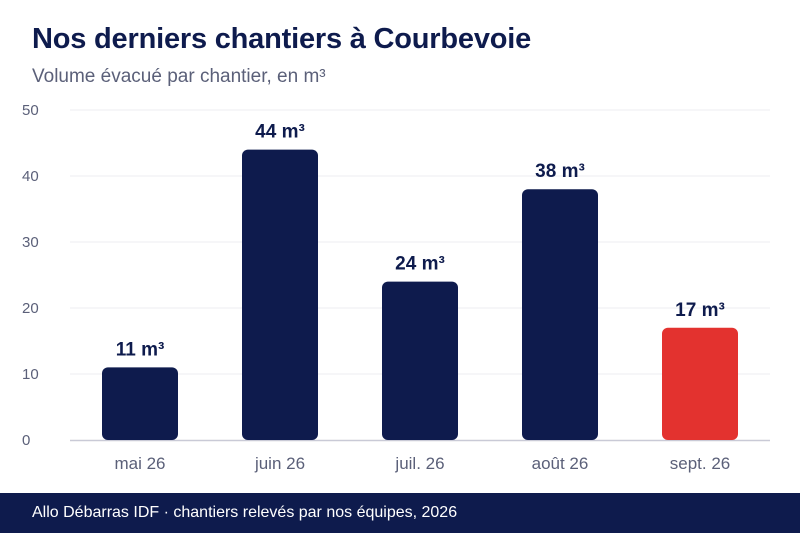  I want to click on bar-value-label: 24 m³, so click(420, 264).